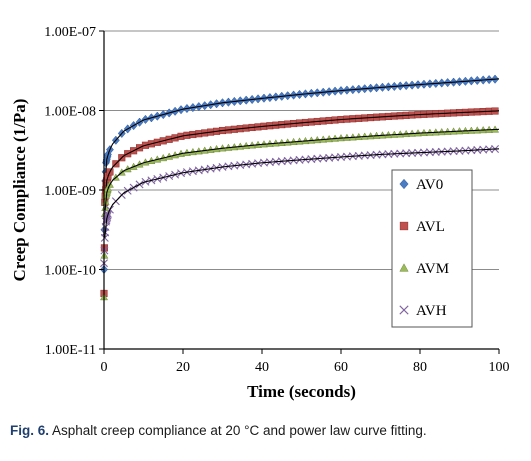 The image size is (531, 461). What do you see at coordinates (183, 367) in the screenshot?
I see `x-tick-label: 20` at bounding box center [183, 367].